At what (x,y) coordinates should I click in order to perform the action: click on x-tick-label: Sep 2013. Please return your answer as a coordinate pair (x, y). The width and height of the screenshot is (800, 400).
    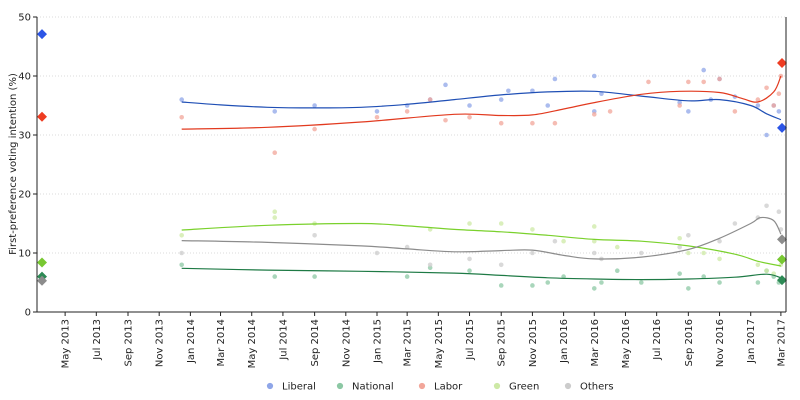
    Looking at the image, I should click on (129, 342).